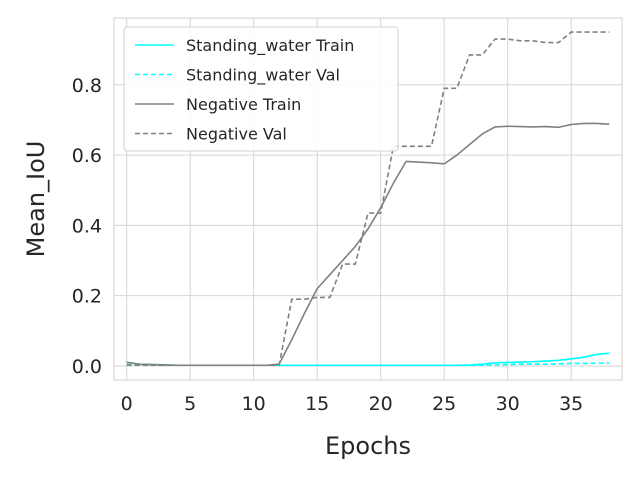 The height and width of the screenshot is (480, 640). Describe the element at coordinates (243, 104) in the screenshot. I see `legend-label: Negative Train` at that location.